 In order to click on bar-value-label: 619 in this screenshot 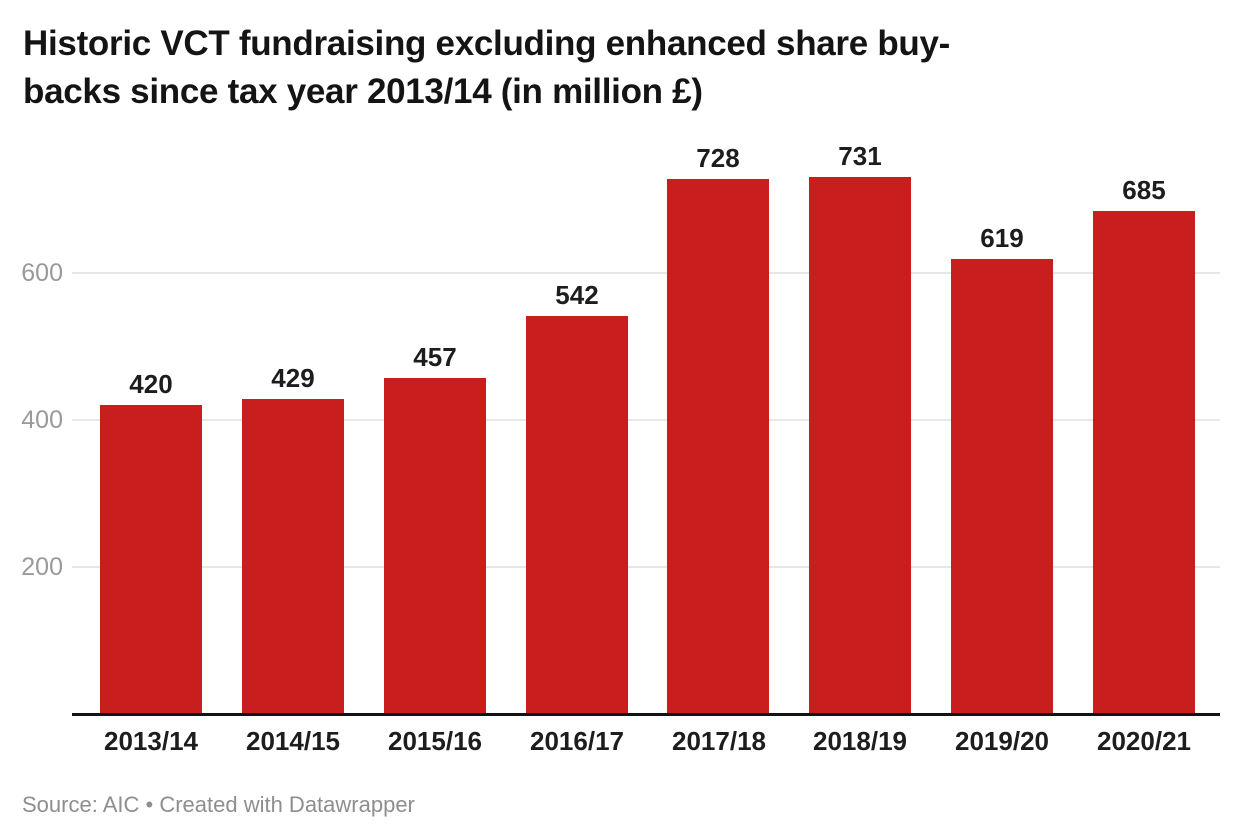, I will do `click(1002, 238)`.